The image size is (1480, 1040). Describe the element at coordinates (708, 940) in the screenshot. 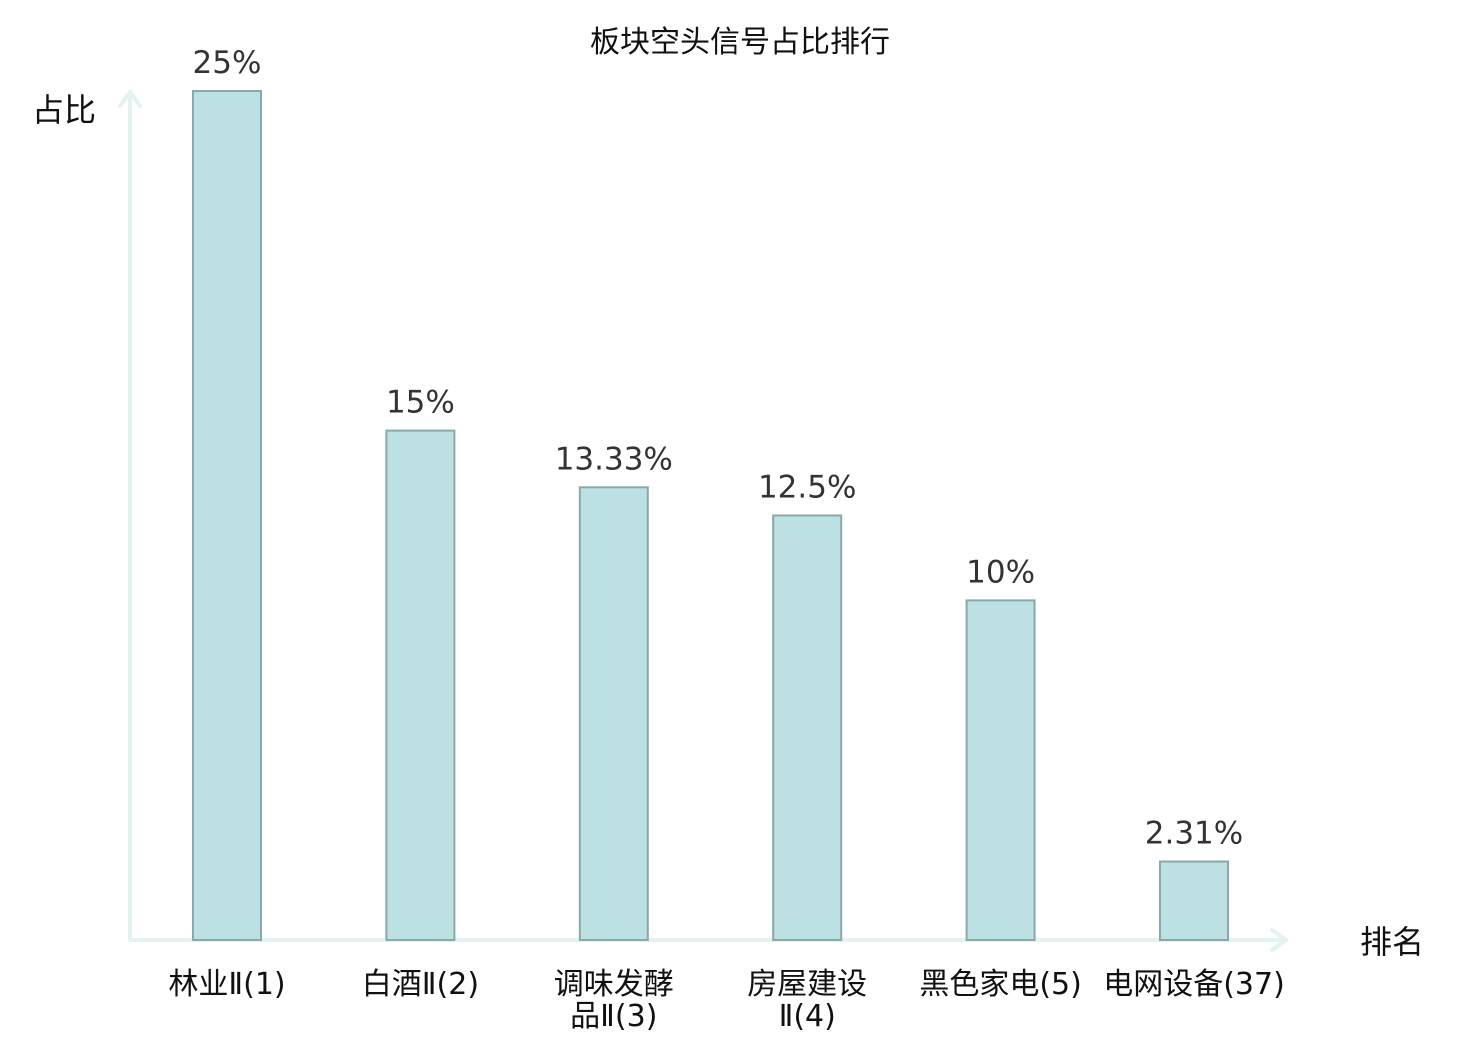

I see `x-axis` at that location.